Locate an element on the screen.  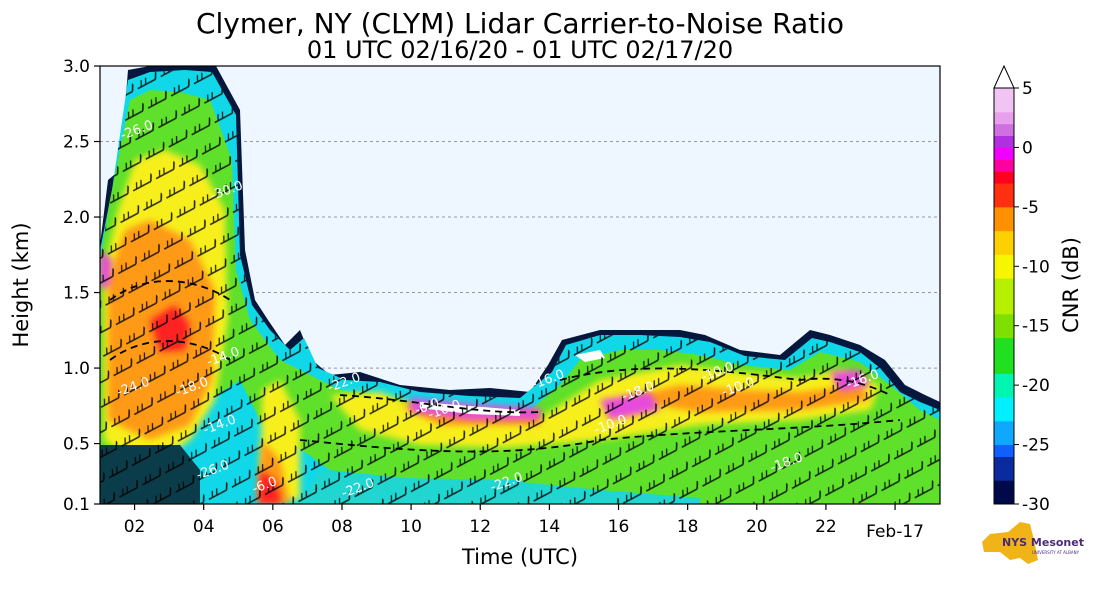
colorbar: 5 0 -5 -10 -15 -20 -25 -30 is located at coordinates (1021, 289).